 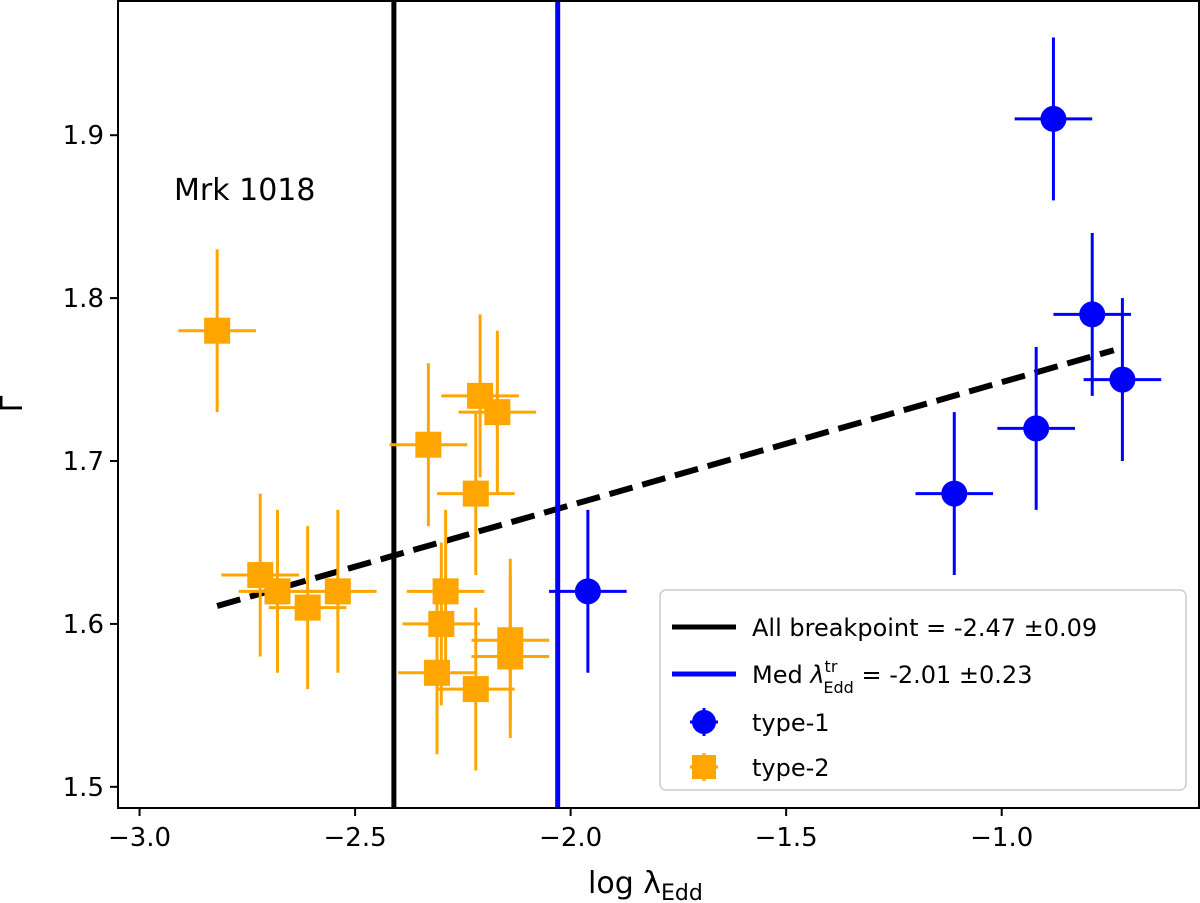 I want to click on legend-label-post: = -2.01 ±0.23, so click(x=943, y=675).